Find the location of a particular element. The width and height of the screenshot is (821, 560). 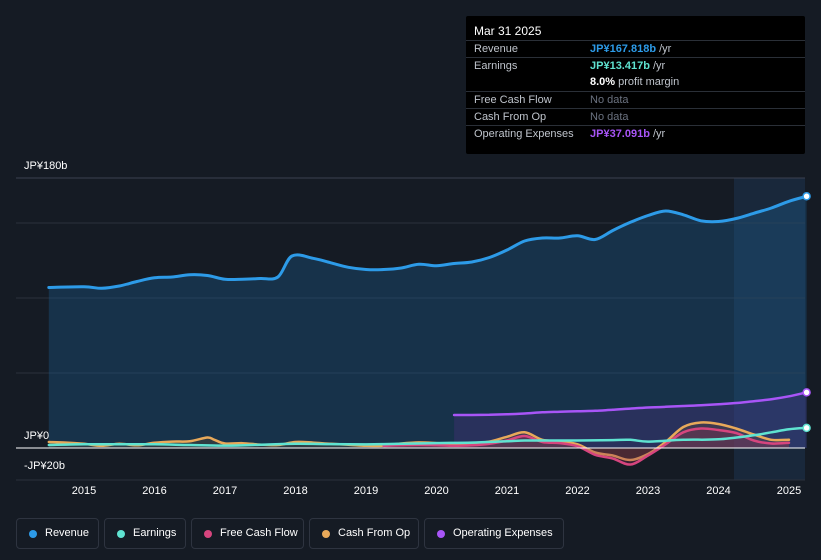

cash-from-op-area is located at coordinates (419, 441).